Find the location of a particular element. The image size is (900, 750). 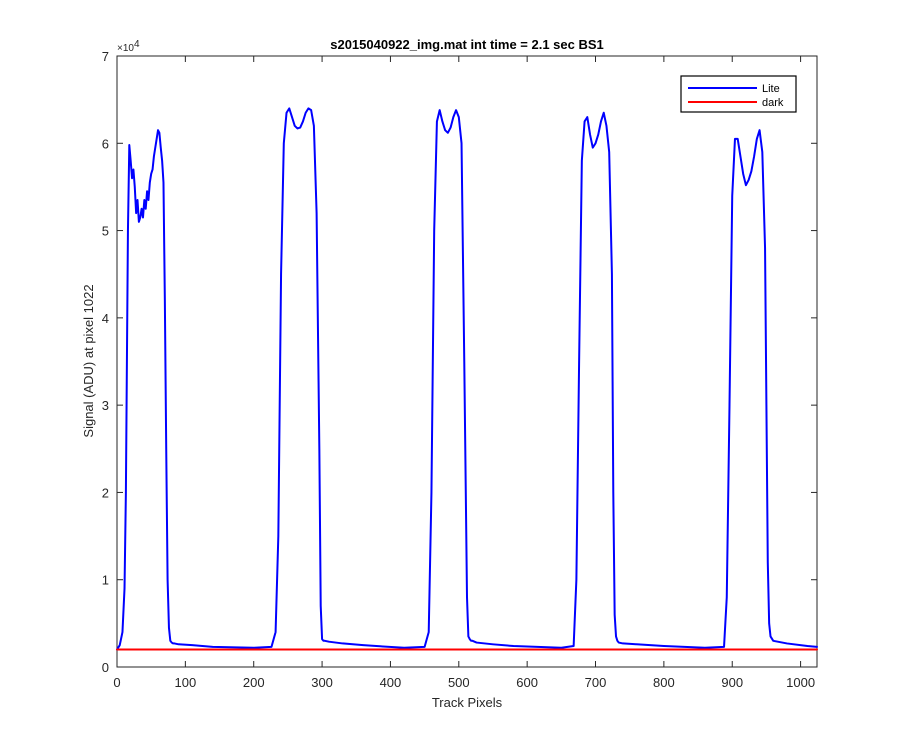

legend-label-dark: dark is located at coordinates (773, 103).